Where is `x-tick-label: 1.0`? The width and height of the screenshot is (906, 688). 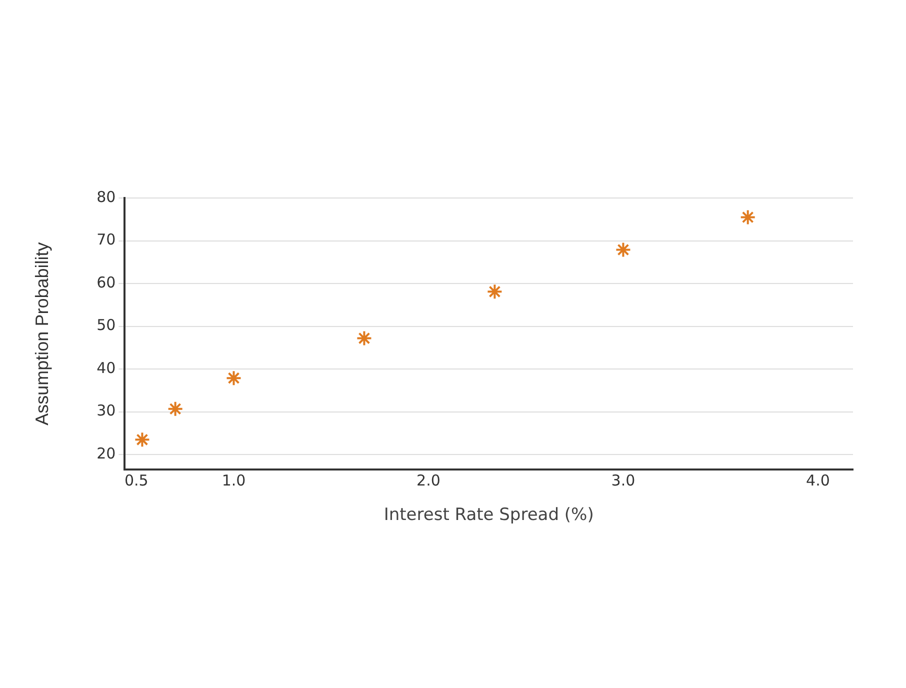
x-tick-label: 1.0 is located at coordinates (234, 480).